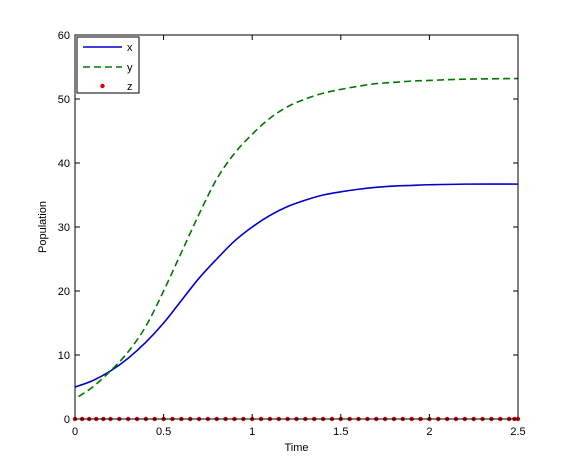 This screenshot has height=471, width=571. What do you see at coordinates (64, 164) in the screenshot?
I see `y-tick-label-4: 40` at bounding box center [64, 164].